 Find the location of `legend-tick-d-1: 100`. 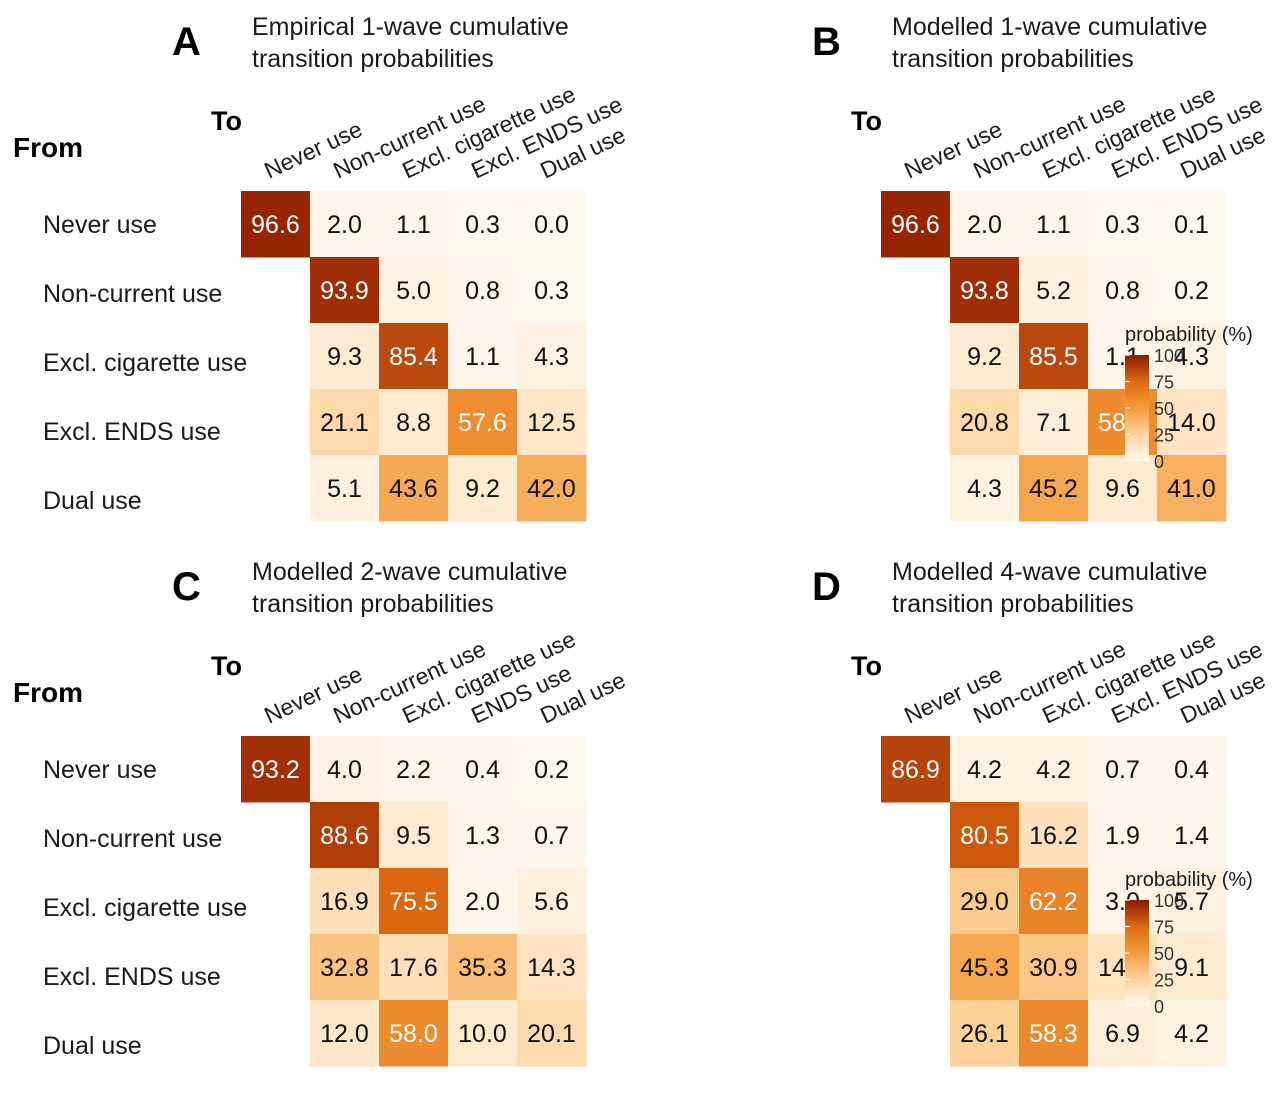

legend-tick-d-1: 100 is located at coordinates (1169, 901).